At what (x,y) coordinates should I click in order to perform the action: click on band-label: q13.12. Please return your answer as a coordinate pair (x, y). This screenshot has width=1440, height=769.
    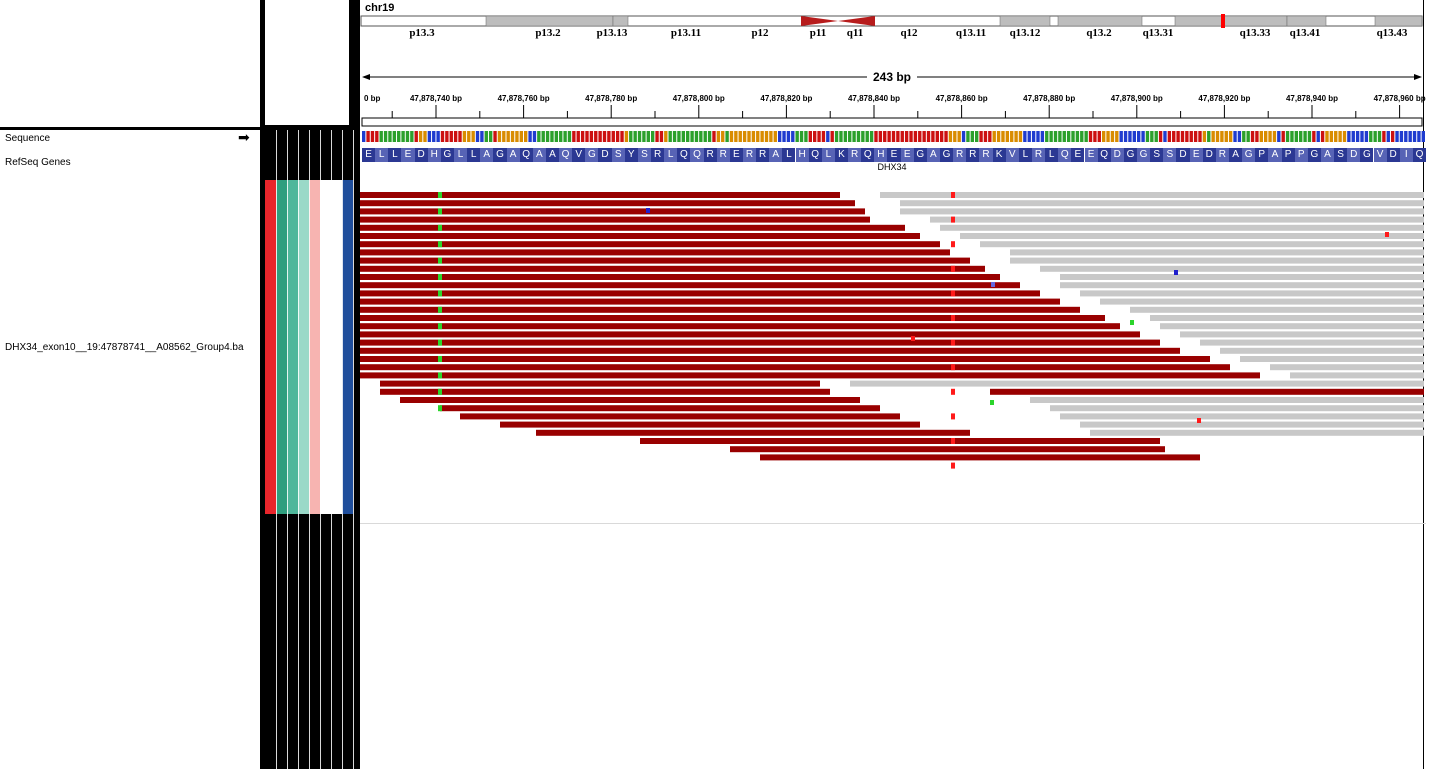
    Looking at the image, I should click on (1025, 33).